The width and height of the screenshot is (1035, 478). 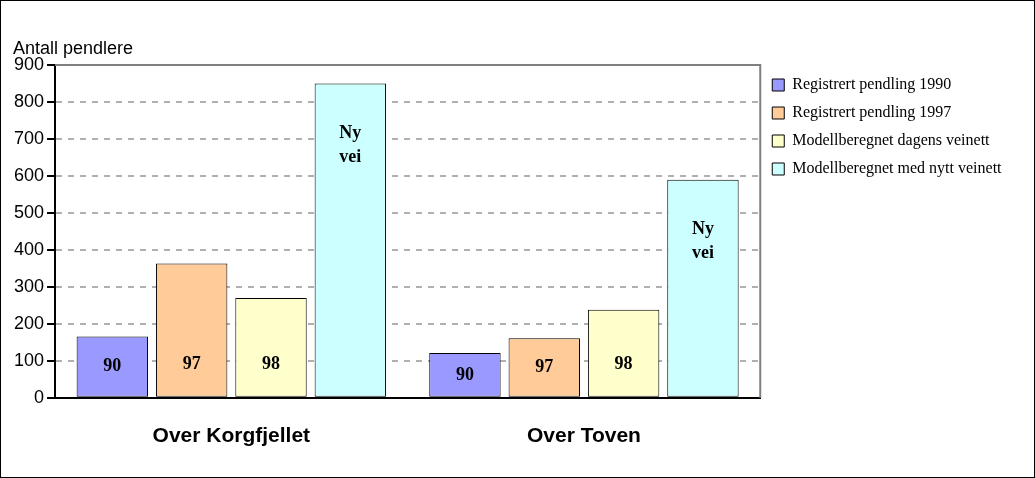 What do you see at coordinates (29, 211) in the screenshot?
I see `y-tick-label: 500` at bounding box center [29, 211].